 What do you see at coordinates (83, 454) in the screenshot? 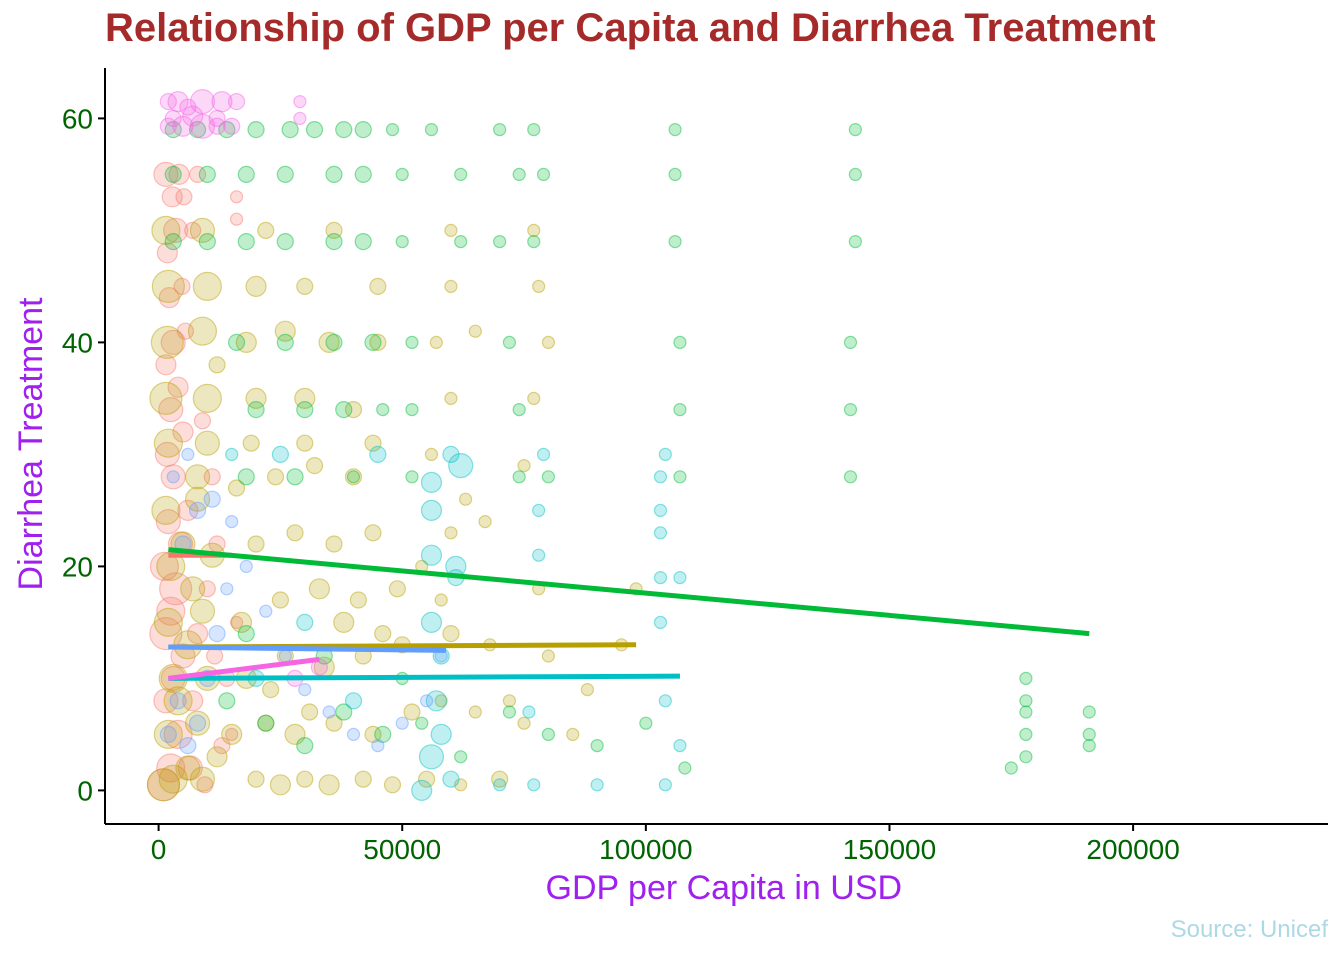
I see `y-ticks: 0 20 40 60` at bounding box center [83, 454].